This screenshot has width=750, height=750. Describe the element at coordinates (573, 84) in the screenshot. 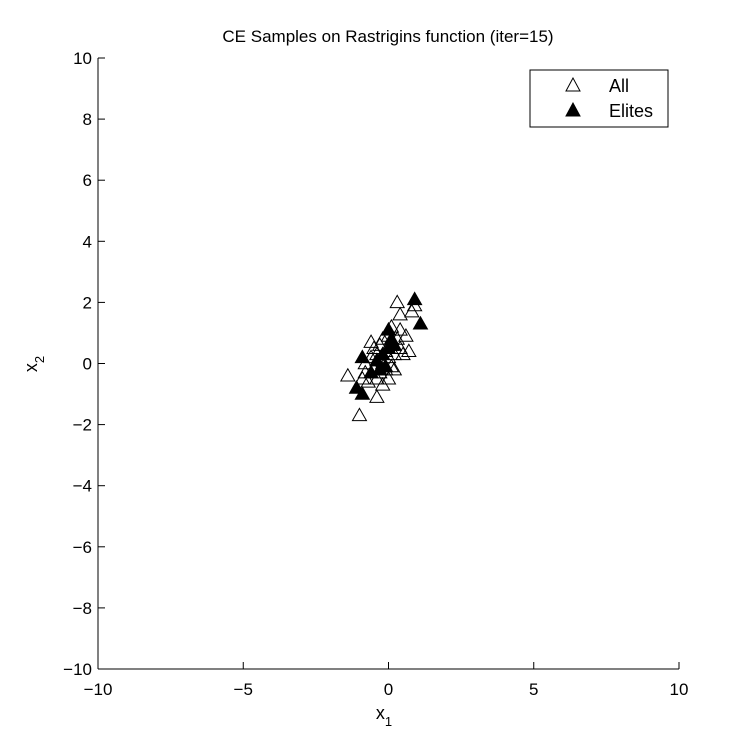

I see `legend-all-marker-icon` at that location.